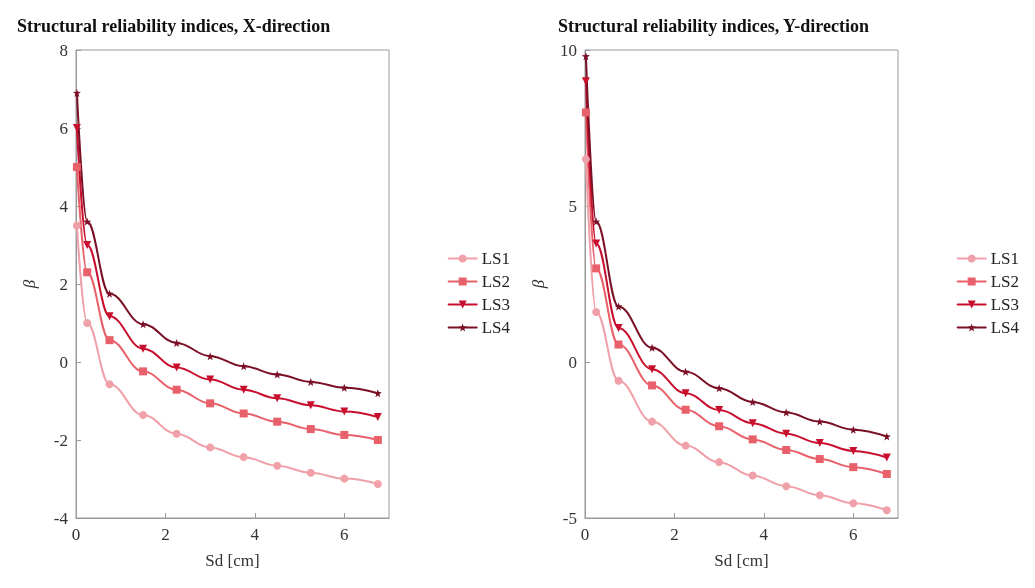  What do you see at coordinates (63, 284) in the screenshot?
I see `y-tick-label: 2` at bounding box center [63, 284].